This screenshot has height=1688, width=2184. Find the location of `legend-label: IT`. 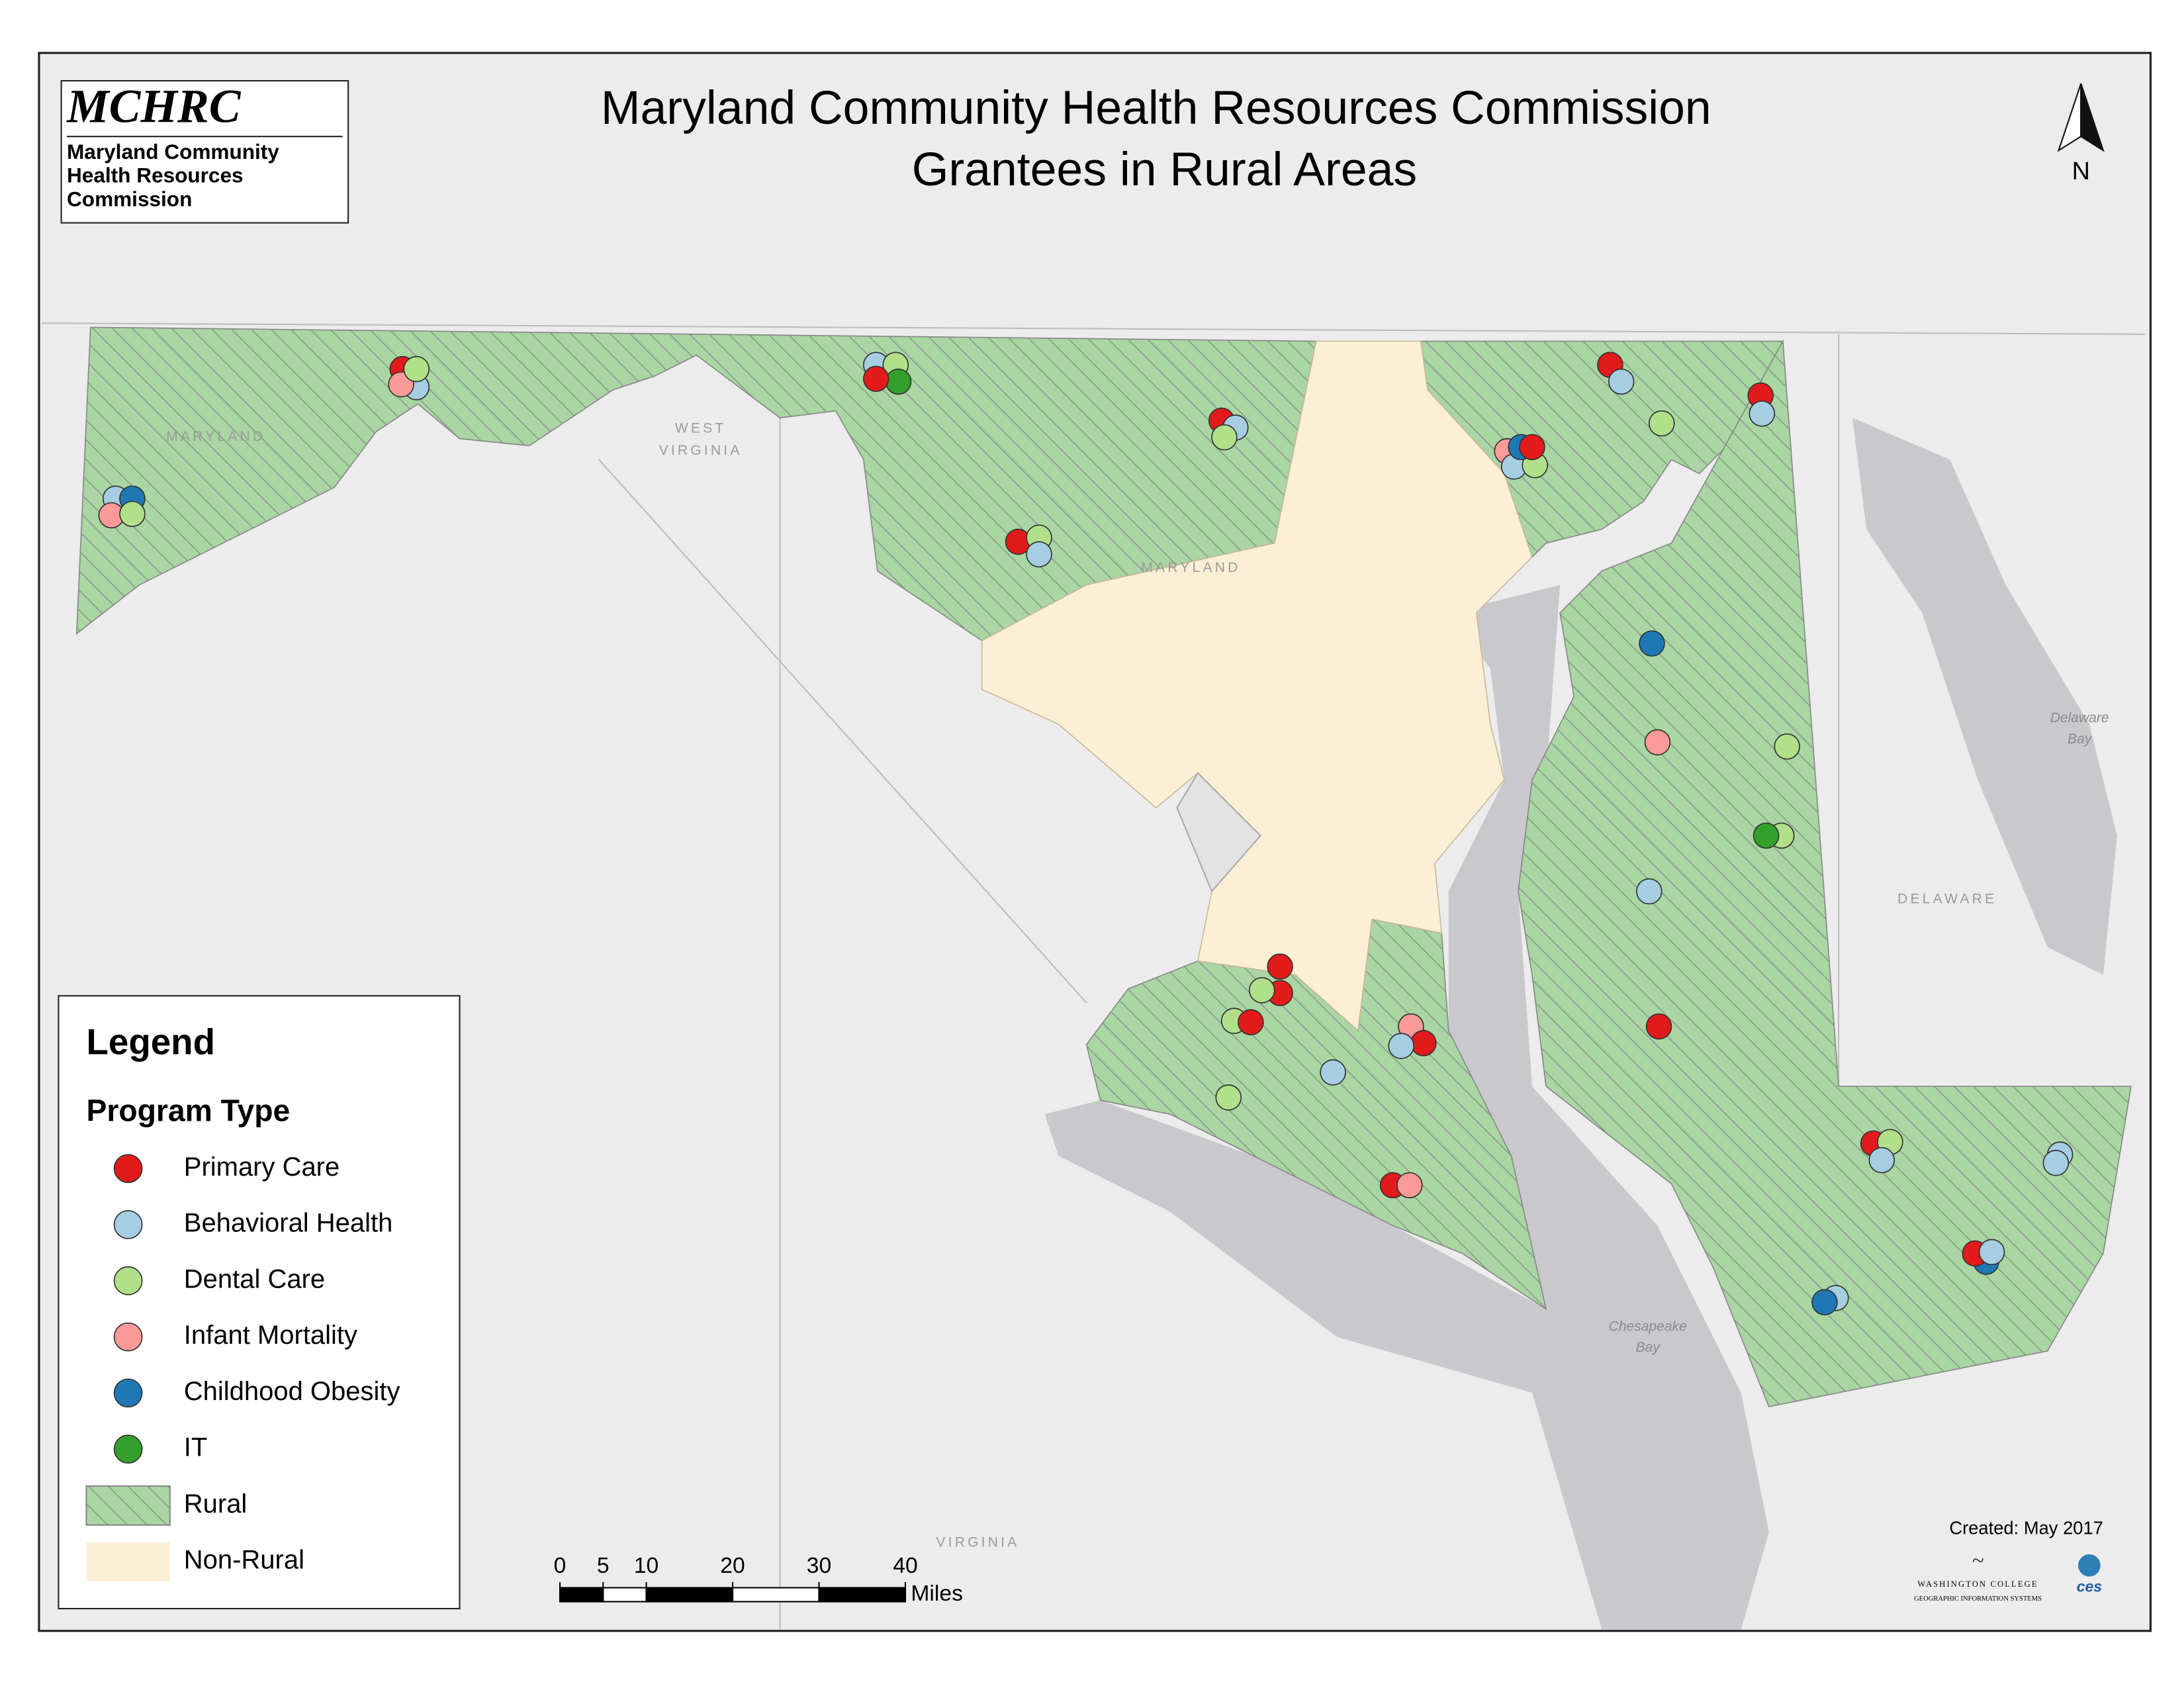

legend-label: IT is located at coordinates (196, 1447).